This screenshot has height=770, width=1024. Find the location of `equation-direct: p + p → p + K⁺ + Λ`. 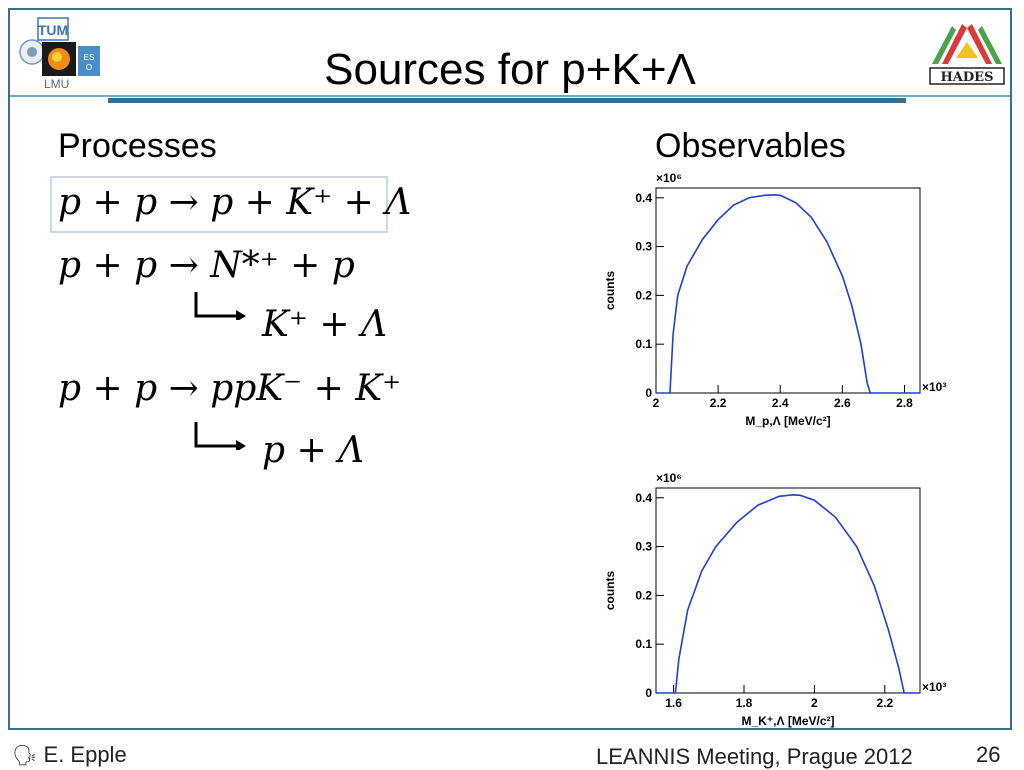

equation-direct: p + p → p + K⁺ + Λ is located at coordinates (235, 202).